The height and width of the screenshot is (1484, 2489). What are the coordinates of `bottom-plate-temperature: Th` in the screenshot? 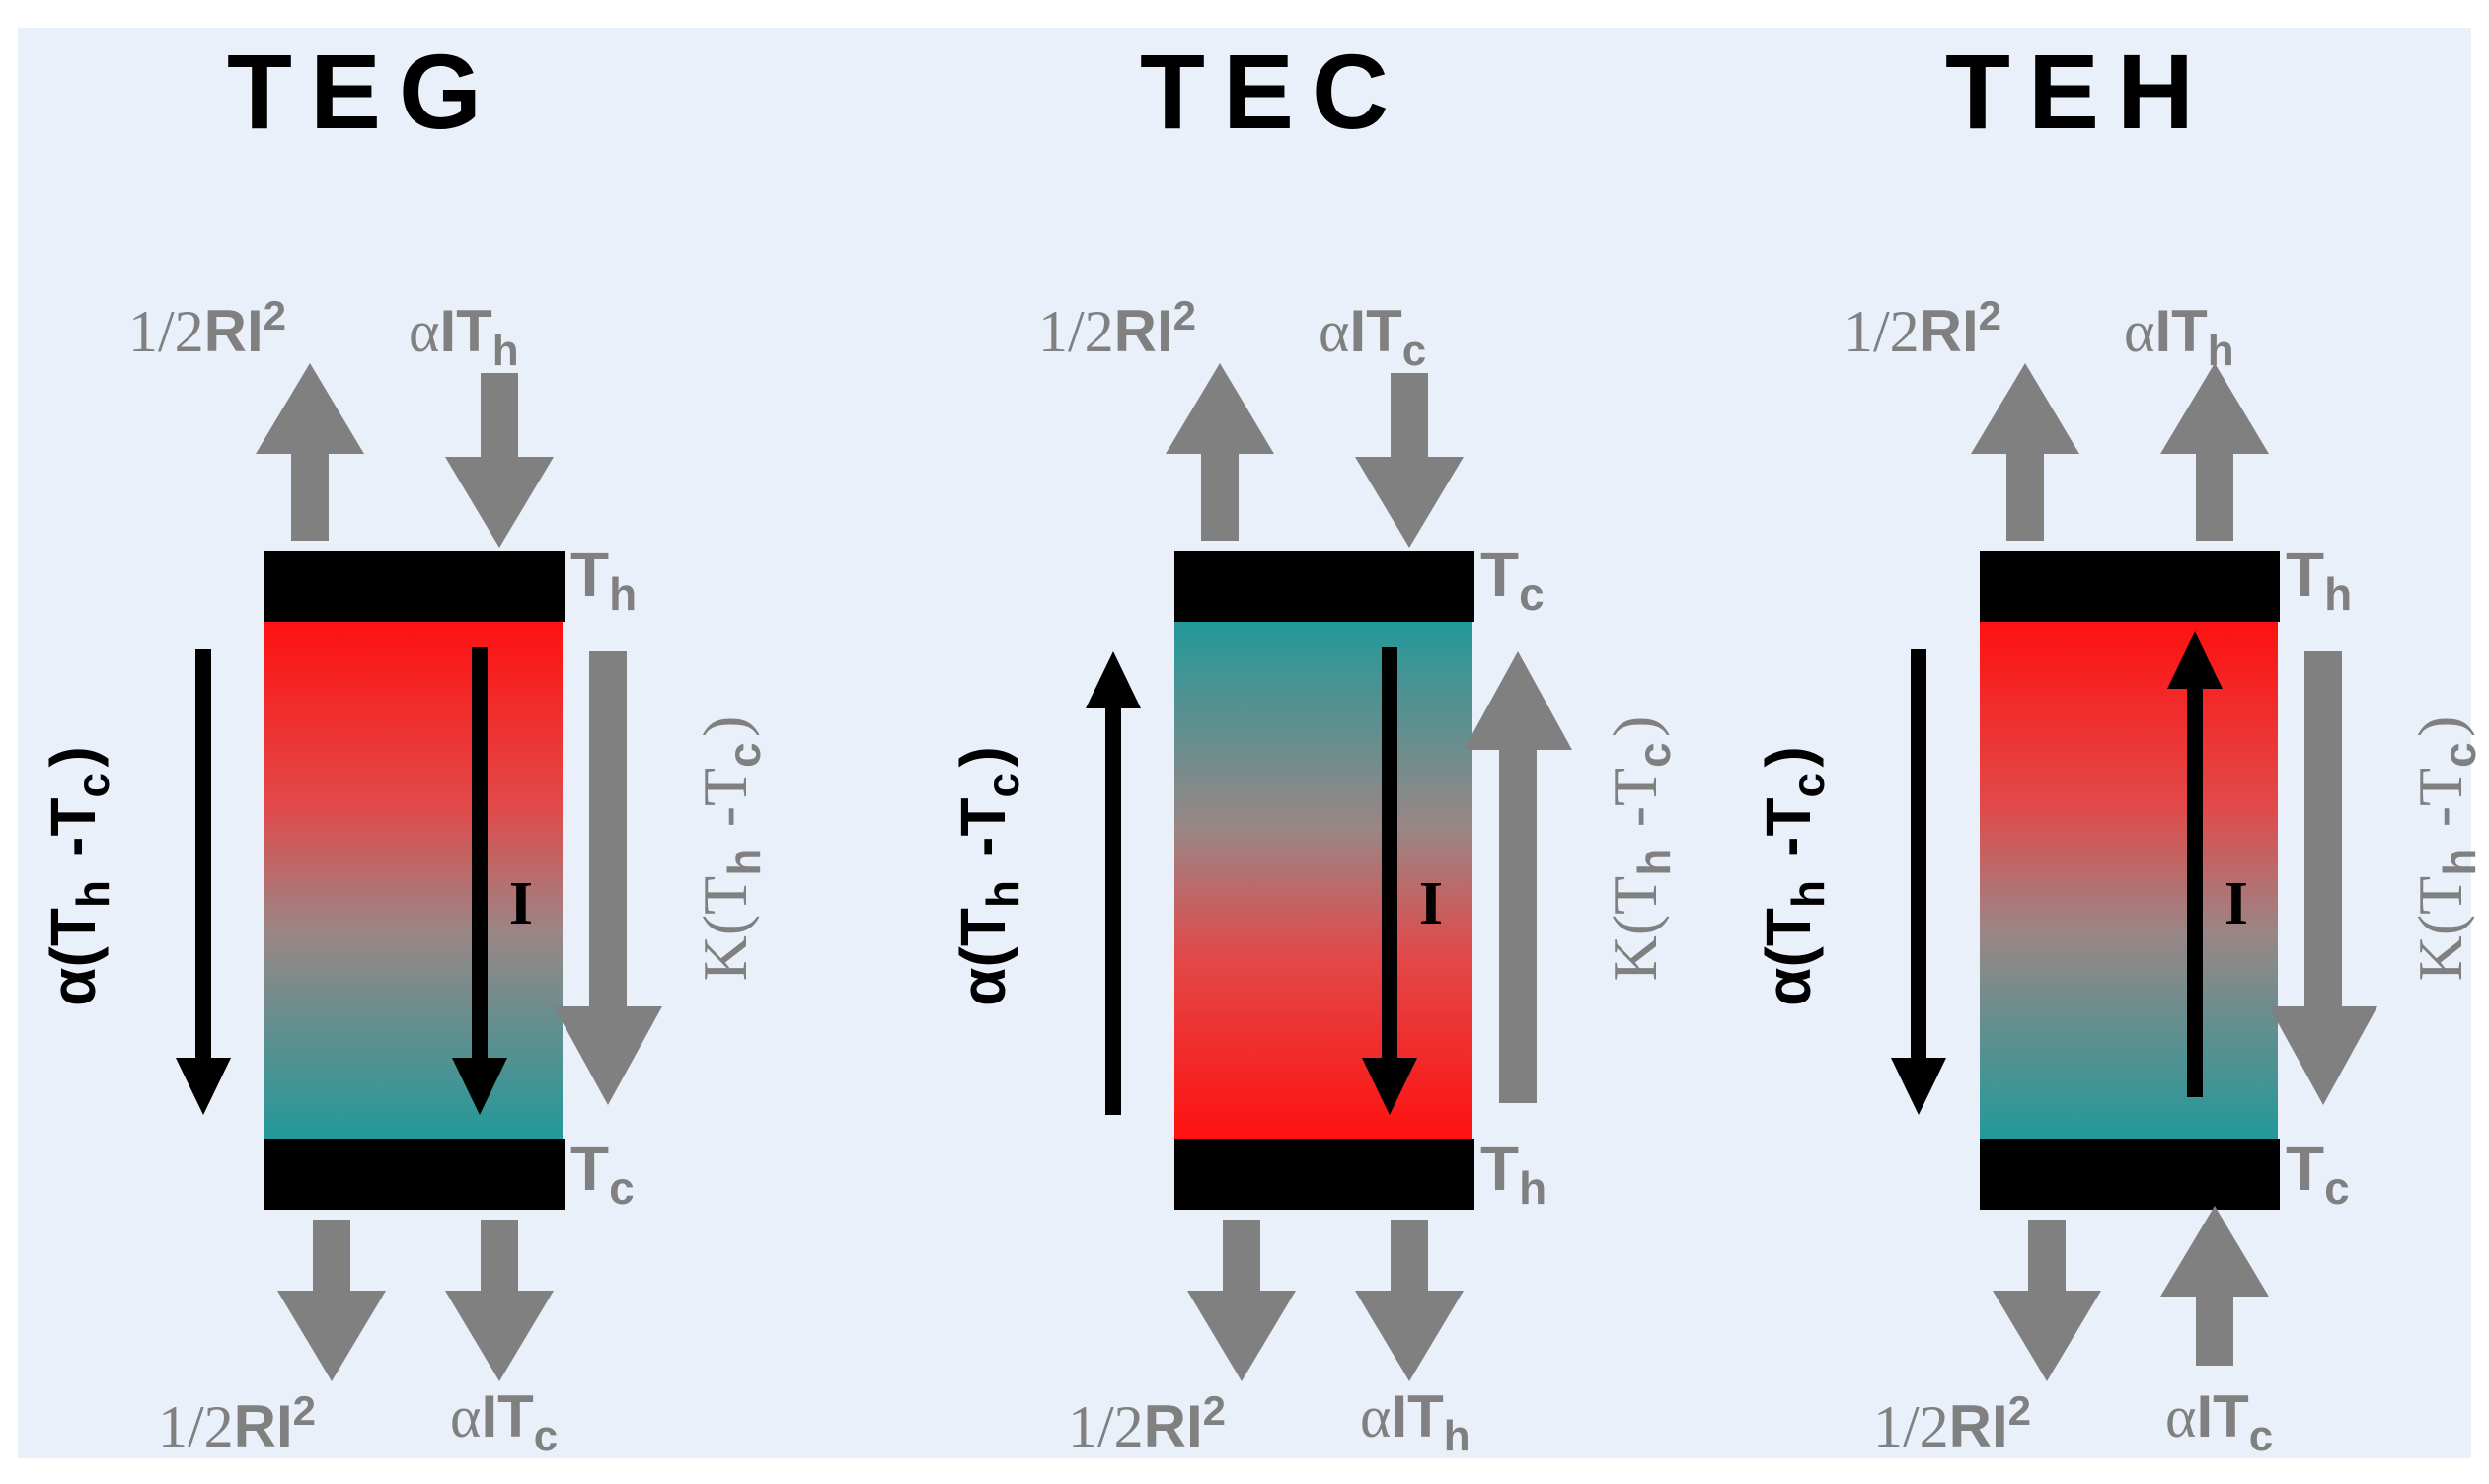 It's located at (1516, 1173).